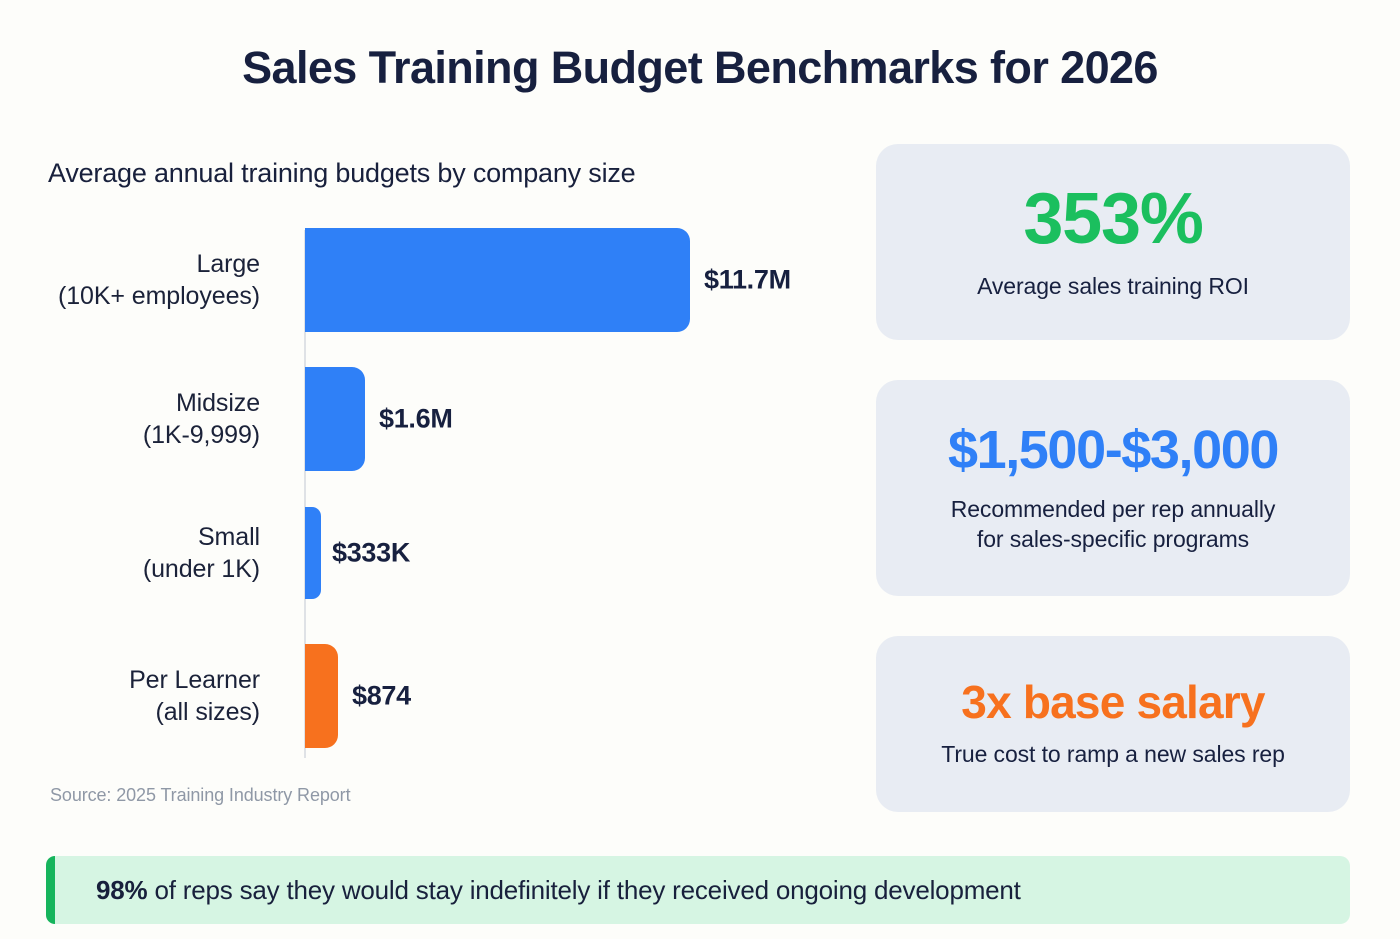 The width and height of the screenshot is (1400, 939). Describe the element at coordinates (425, 696) in the screenshot. I see `bar-row: Per Learner (all sizes) $874` at that location.